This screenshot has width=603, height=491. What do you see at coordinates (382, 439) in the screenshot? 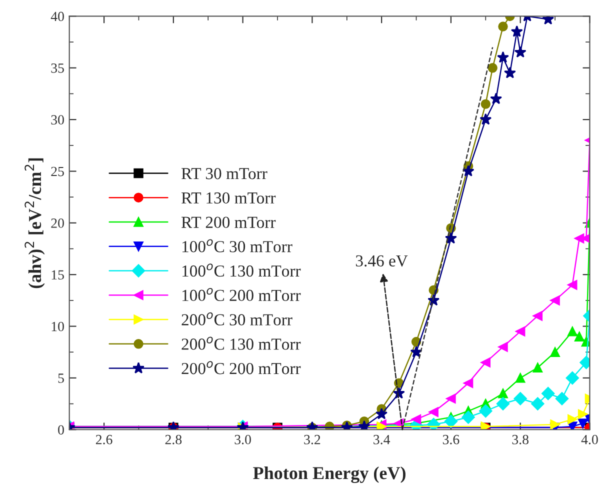
I see `x-tick-label: 3.4` at bounding box center [382, 439].